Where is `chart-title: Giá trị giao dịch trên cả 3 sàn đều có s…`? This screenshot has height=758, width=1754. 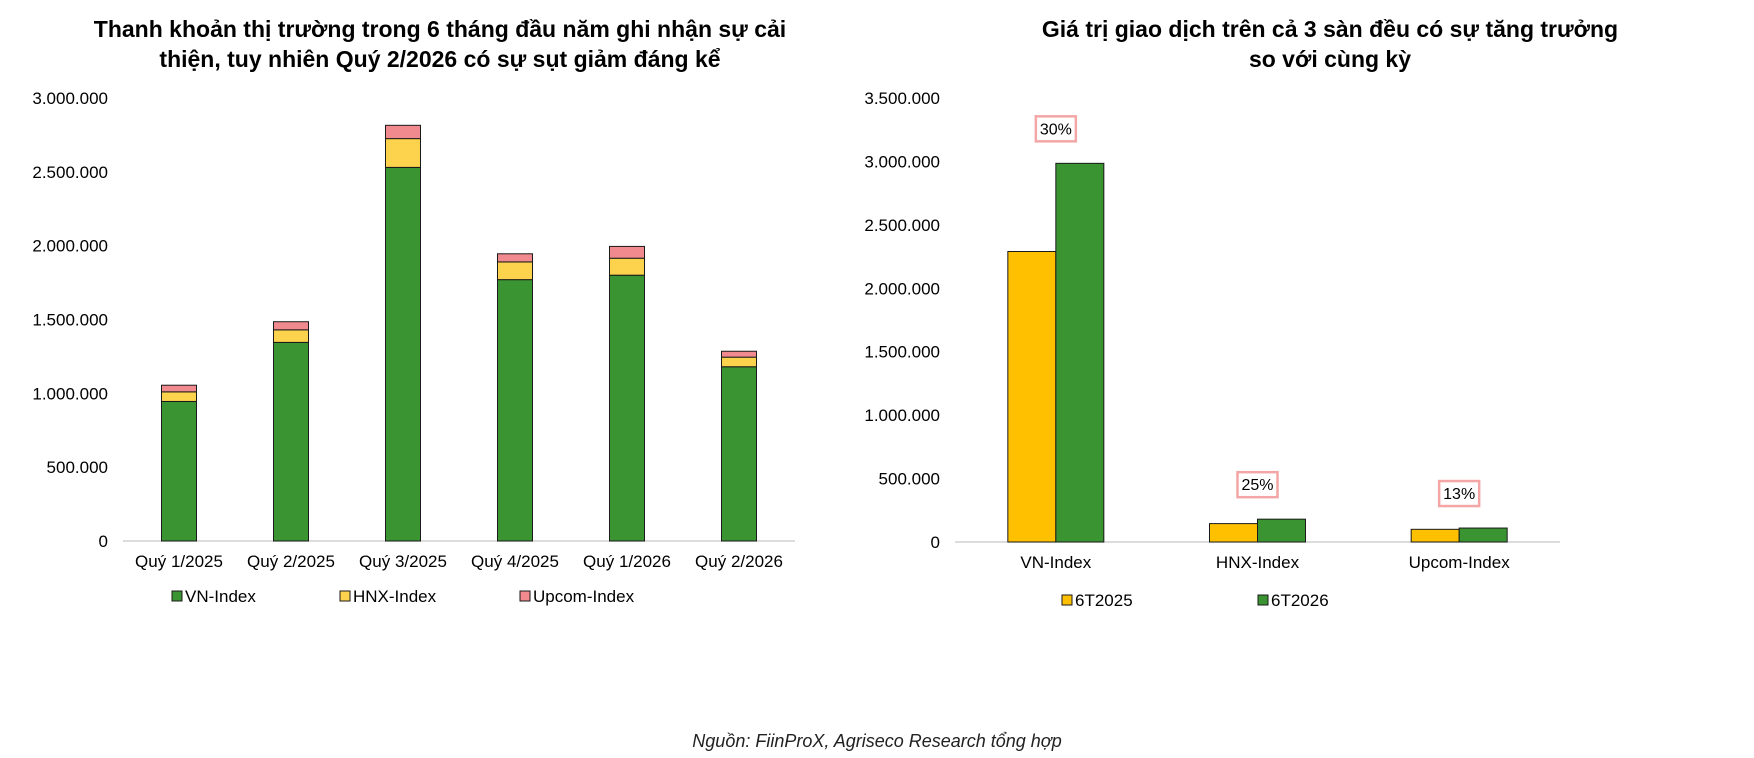
chart-title: Giá trị giao dịch trên cả 3 sàn đều có s… is located at coordinates (1330, 44).